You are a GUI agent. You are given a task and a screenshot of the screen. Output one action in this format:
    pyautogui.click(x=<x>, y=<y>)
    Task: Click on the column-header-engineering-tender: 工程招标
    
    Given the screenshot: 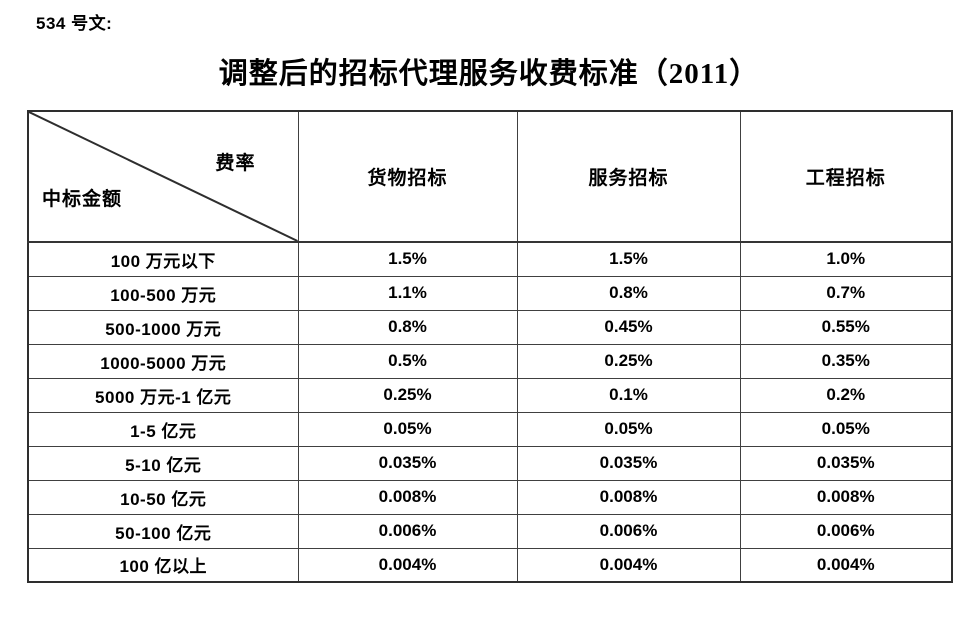 What is the action you would take?
    pyautogui.click(x=846, y=176)
    